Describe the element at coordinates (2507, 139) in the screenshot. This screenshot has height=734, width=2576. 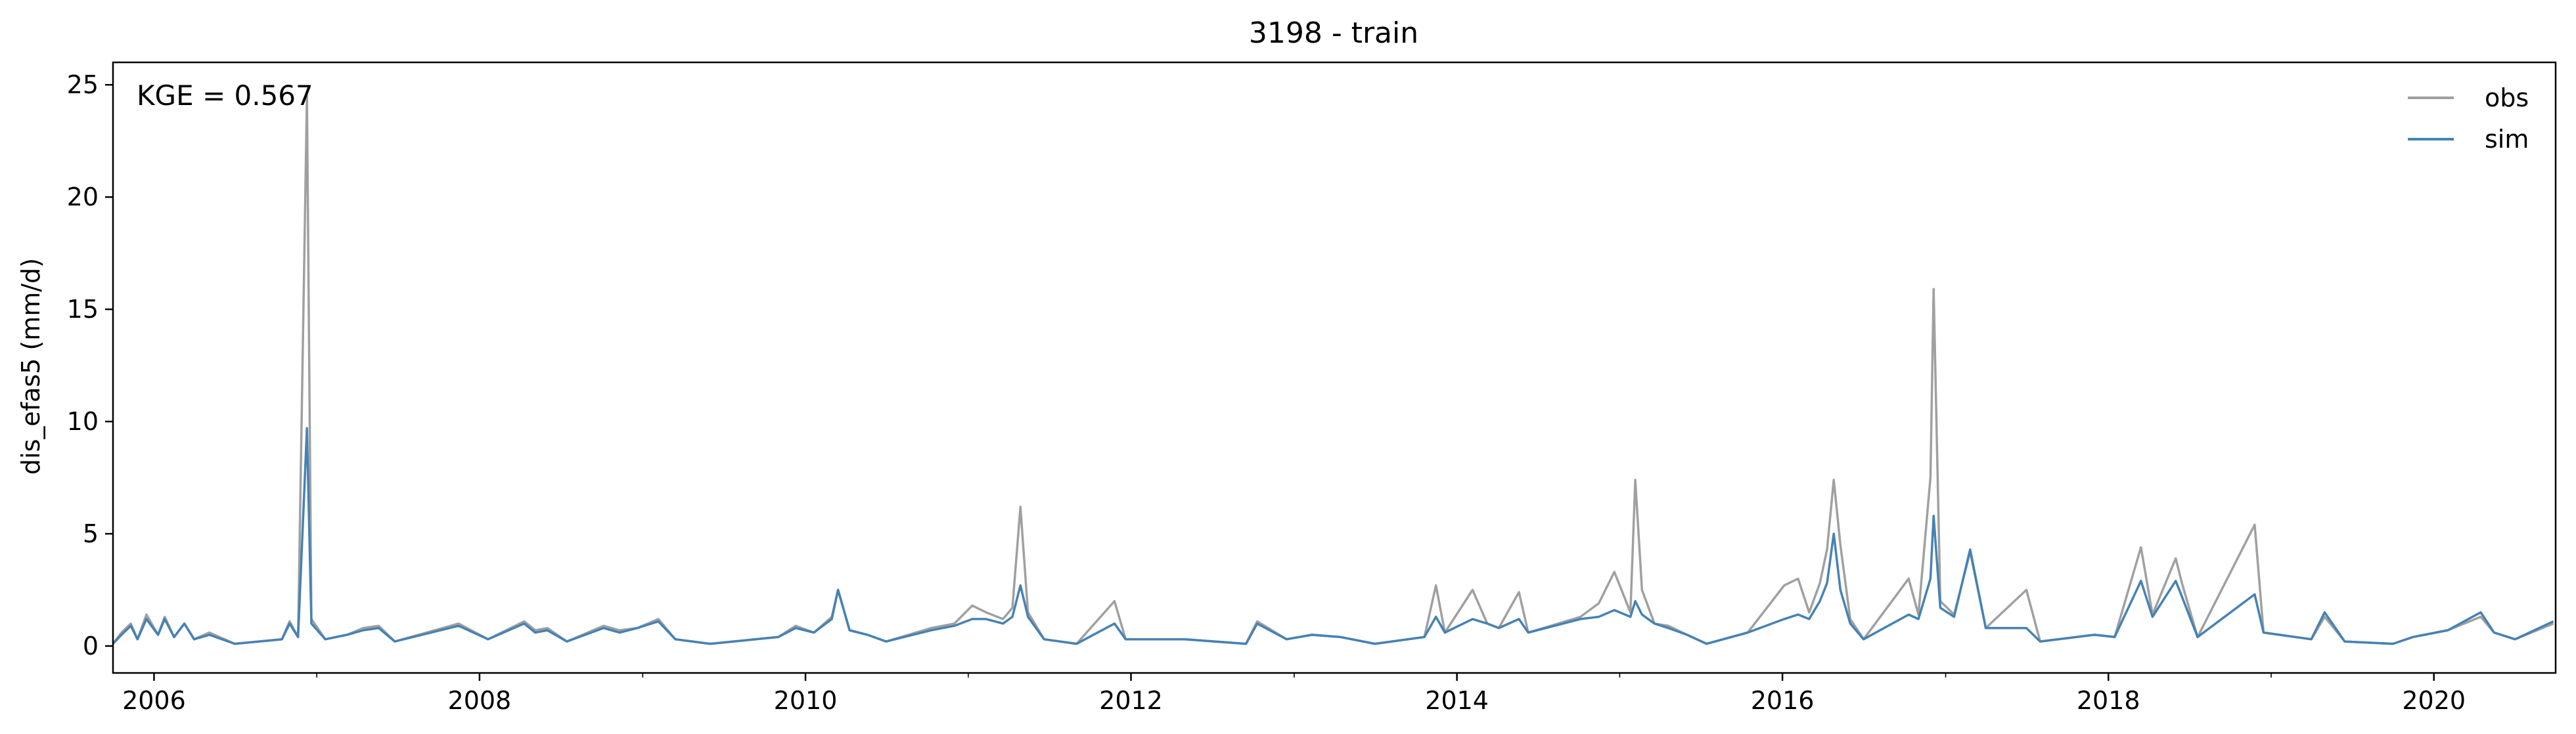
I see `legend-label-sim: sim` at that location.